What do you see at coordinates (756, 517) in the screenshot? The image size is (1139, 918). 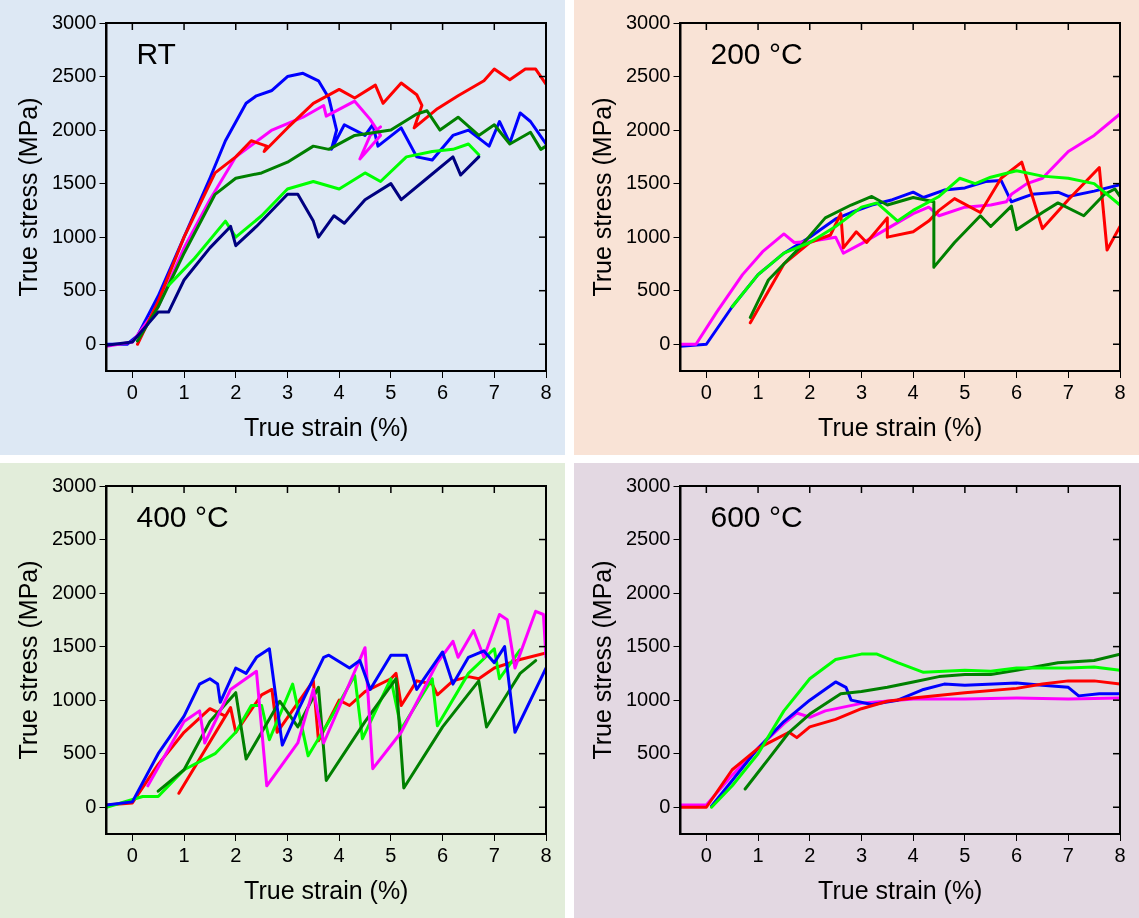 I see `annotation: 600 °C` at bounding box center [756, 517].